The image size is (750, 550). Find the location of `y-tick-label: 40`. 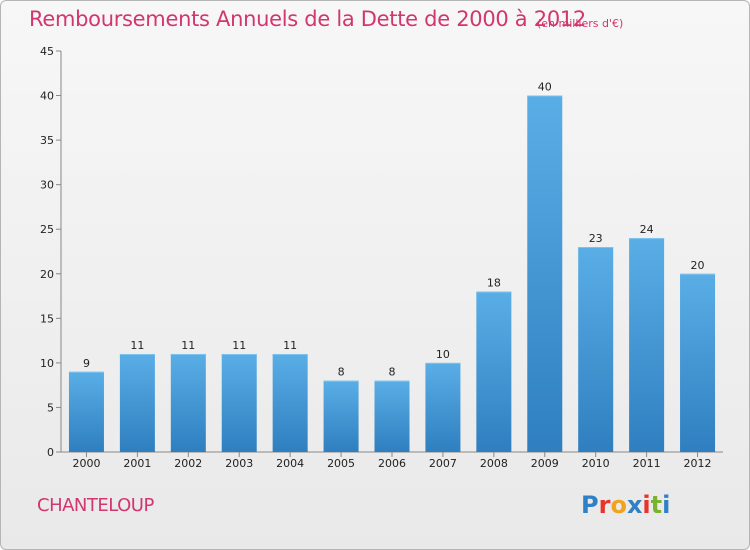

y-tick-label: 40 is located at coordinates (47, 96).